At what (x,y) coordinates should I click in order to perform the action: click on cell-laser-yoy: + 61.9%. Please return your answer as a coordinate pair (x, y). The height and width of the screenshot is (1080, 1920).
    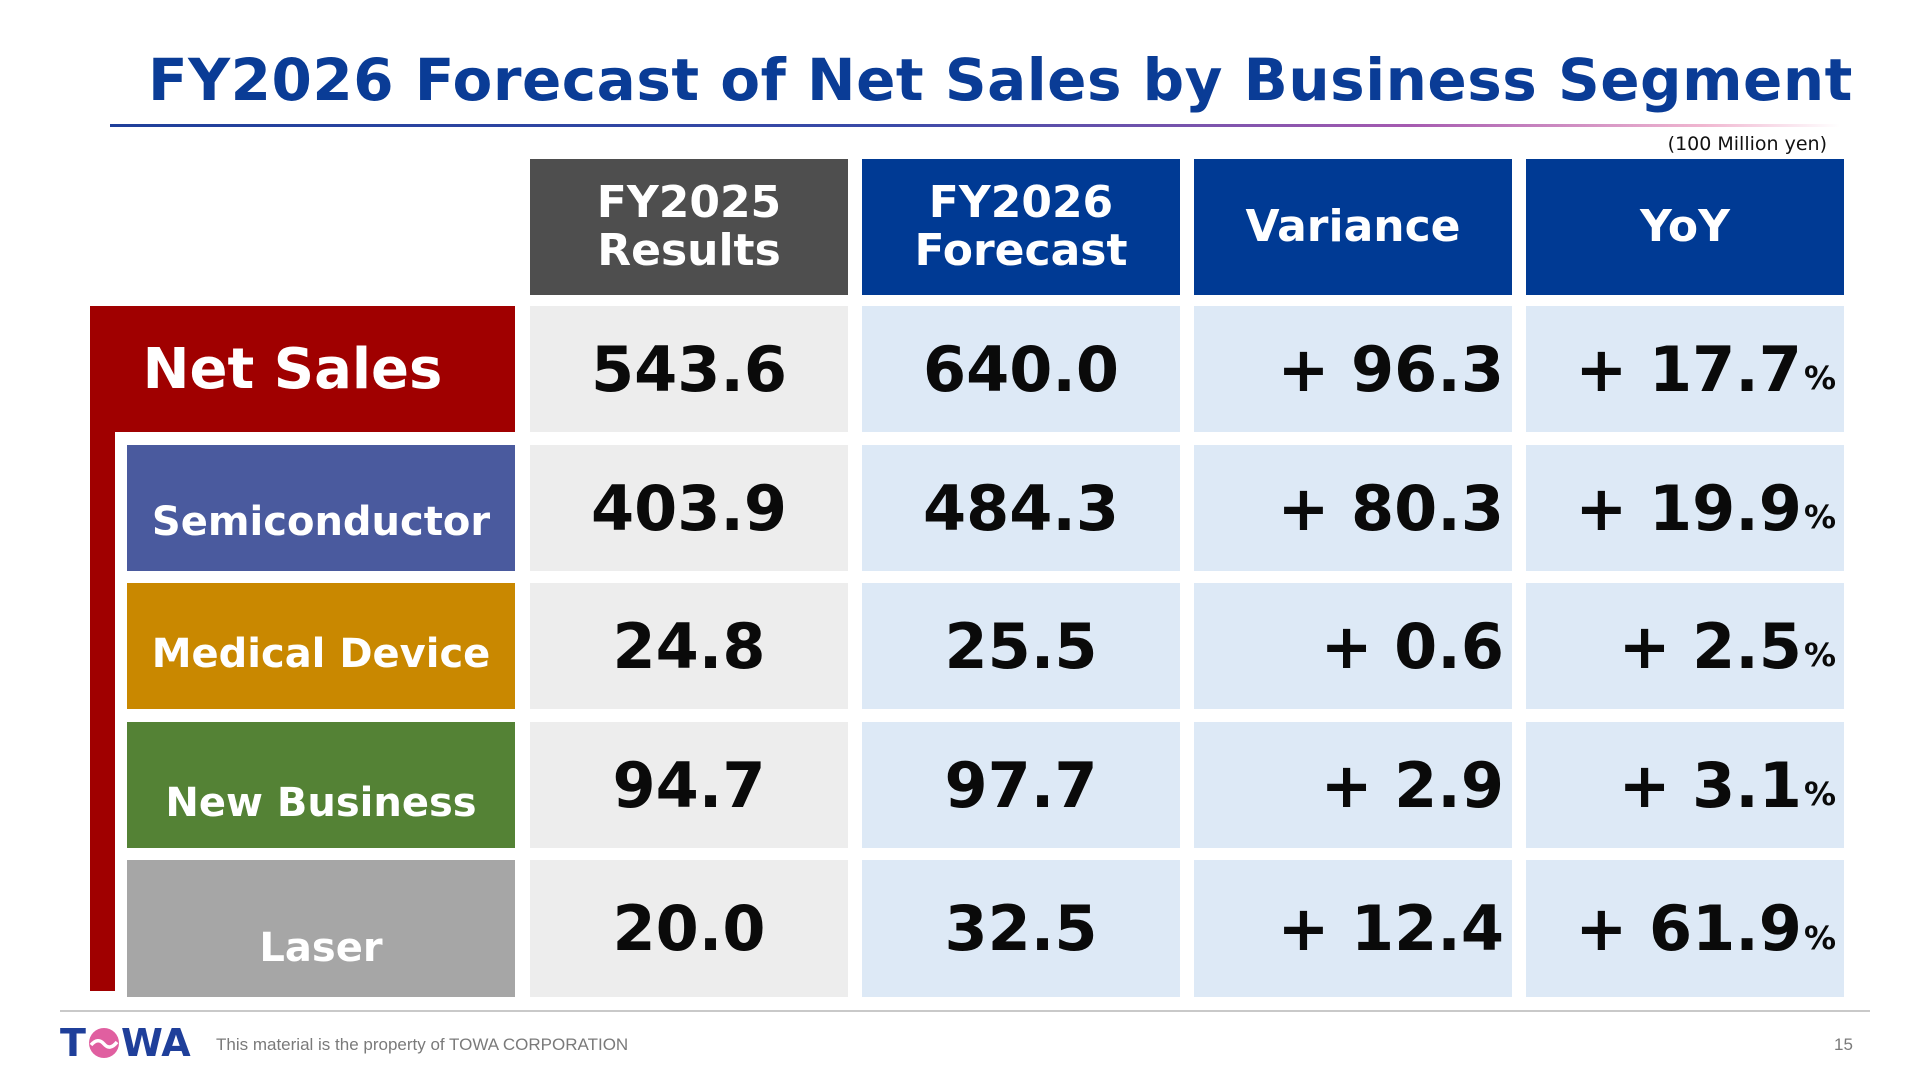
    Looking at the image, I should click on (1685, 928).